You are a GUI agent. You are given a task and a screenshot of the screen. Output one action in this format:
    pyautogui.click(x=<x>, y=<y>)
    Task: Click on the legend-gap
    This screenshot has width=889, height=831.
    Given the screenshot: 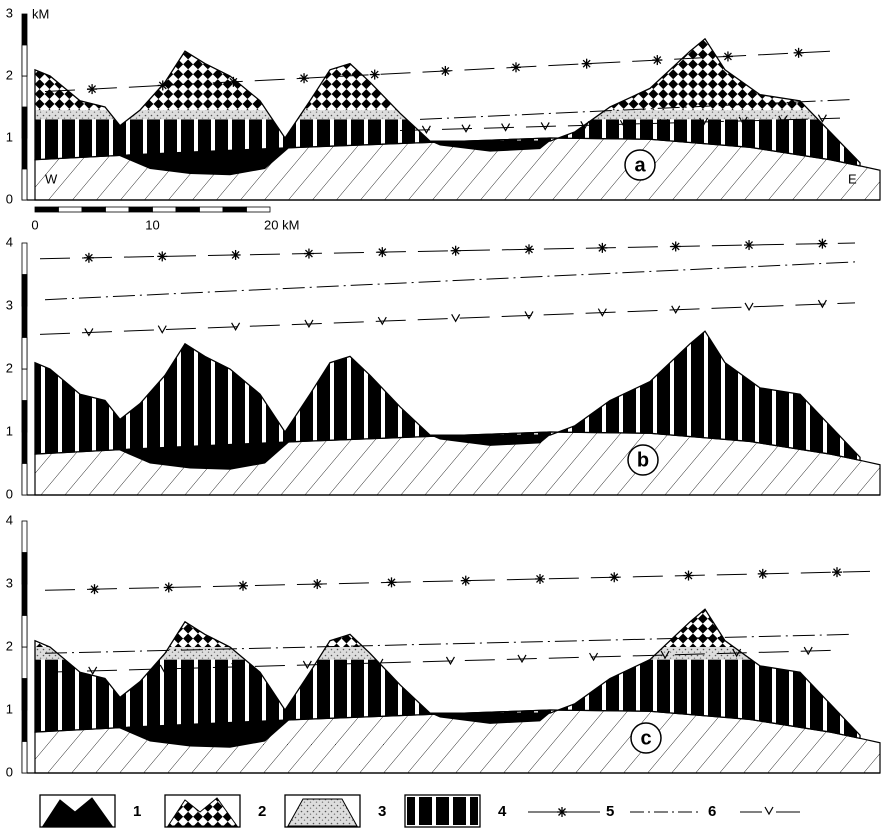 What is the action you would take?
    pyautogui.click(x=769, y=812)
    